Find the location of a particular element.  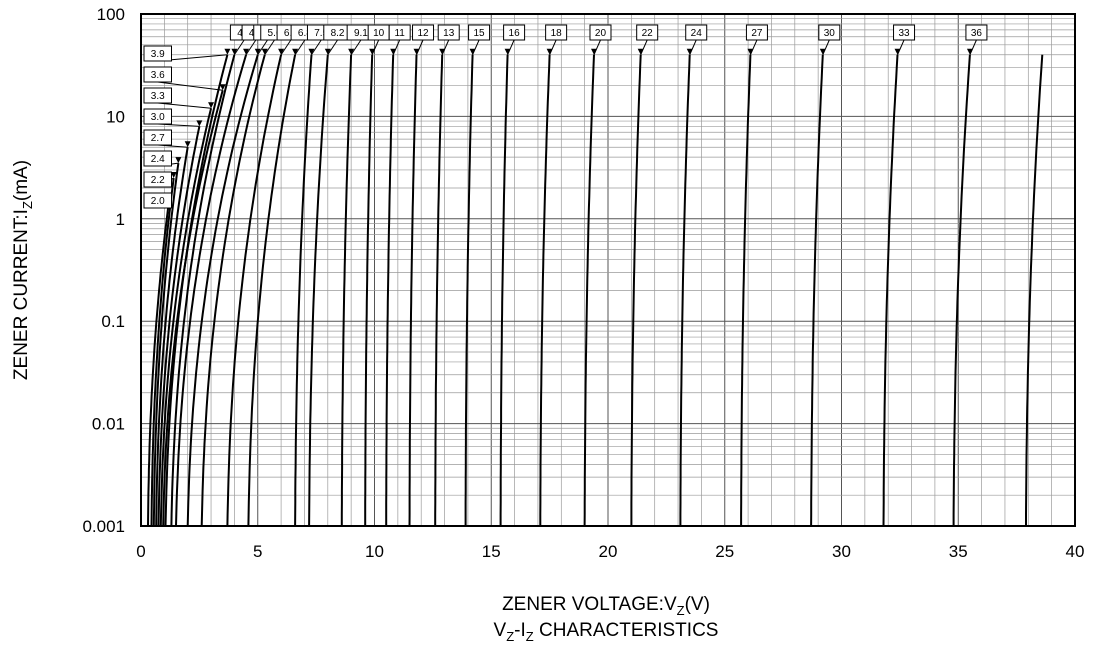

zener-curve-5.1 is located at coordinates (222, 290).